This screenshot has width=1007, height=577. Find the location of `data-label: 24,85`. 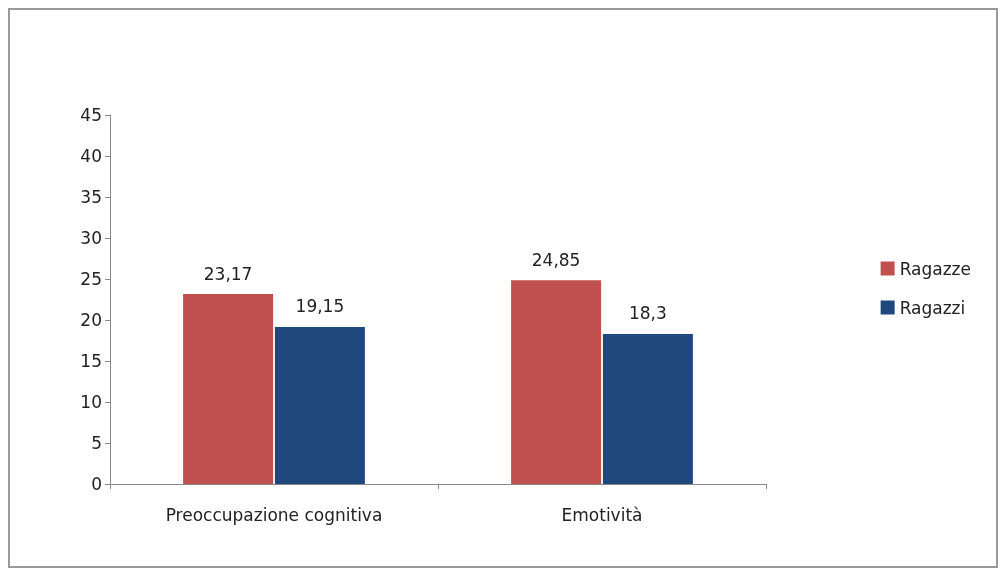

data-label: 24,85 is located at coordinates (556, 259).